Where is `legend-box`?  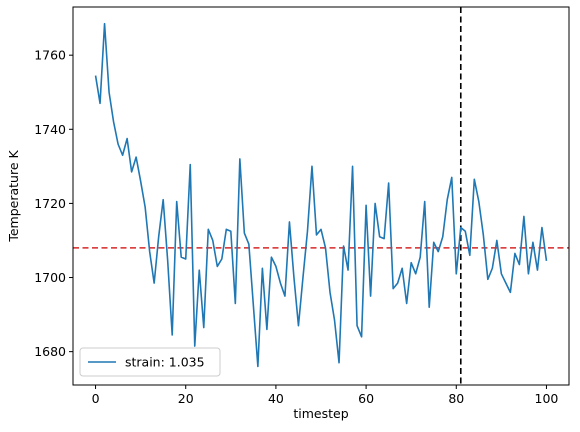
legend-box is located at coordinates (150, 362).